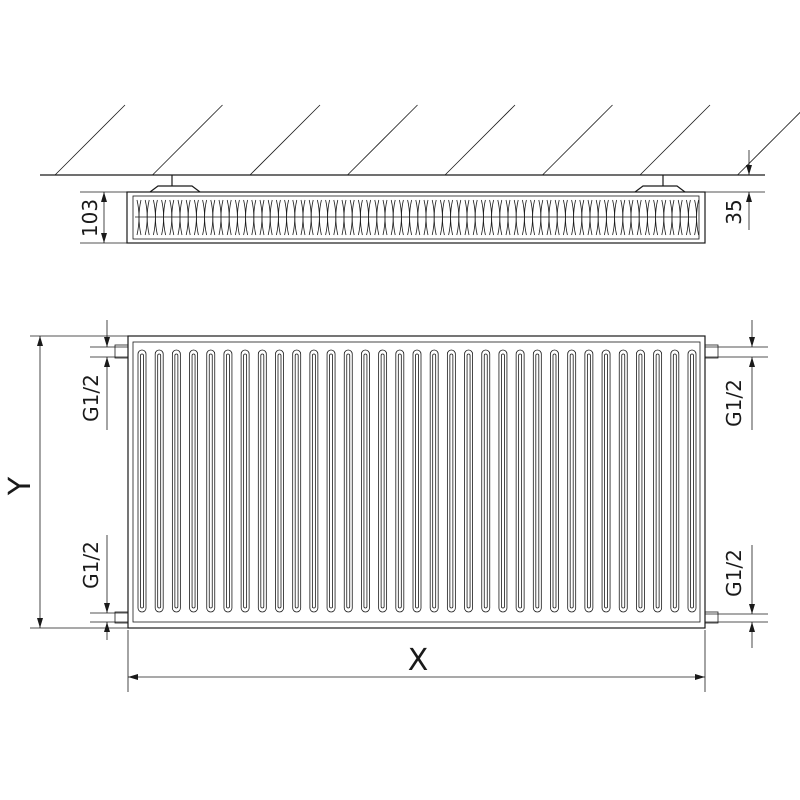 The image size is (800, 800). I want to click on connection-label-top-right: G1/2, so click(734, 403).